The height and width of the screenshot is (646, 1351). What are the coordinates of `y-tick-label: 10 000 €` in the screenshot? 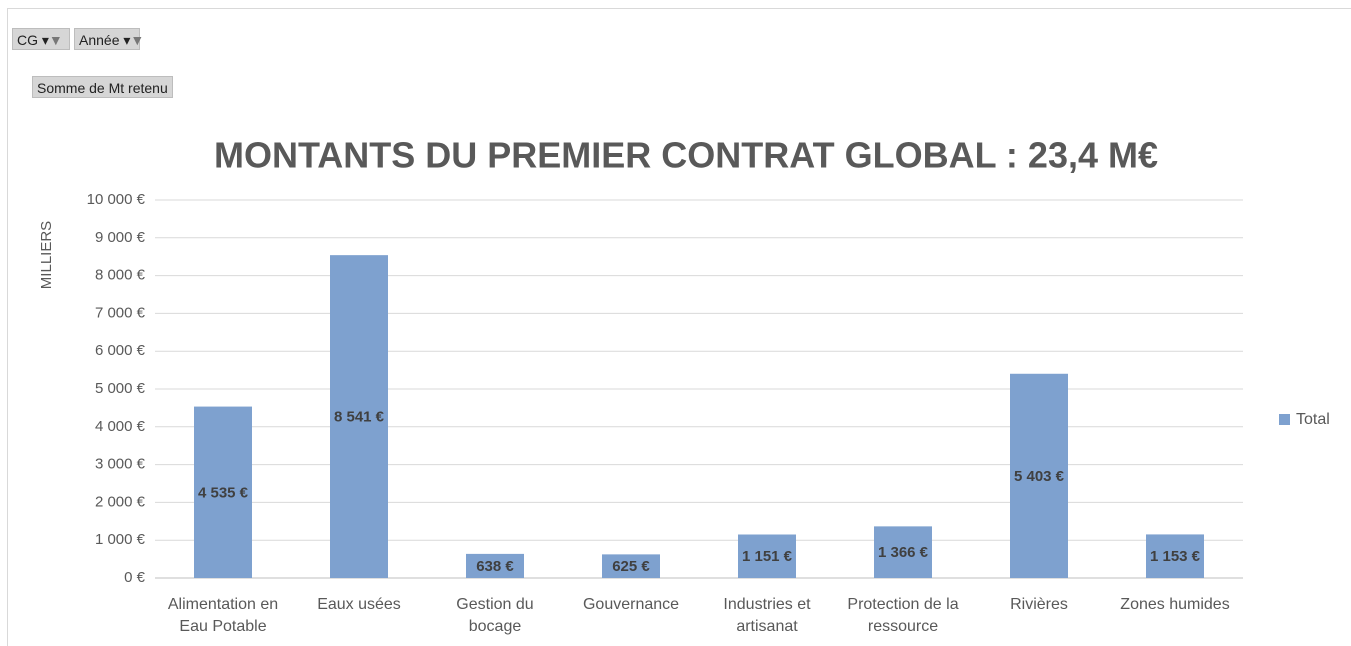 It's located at (116, 199).